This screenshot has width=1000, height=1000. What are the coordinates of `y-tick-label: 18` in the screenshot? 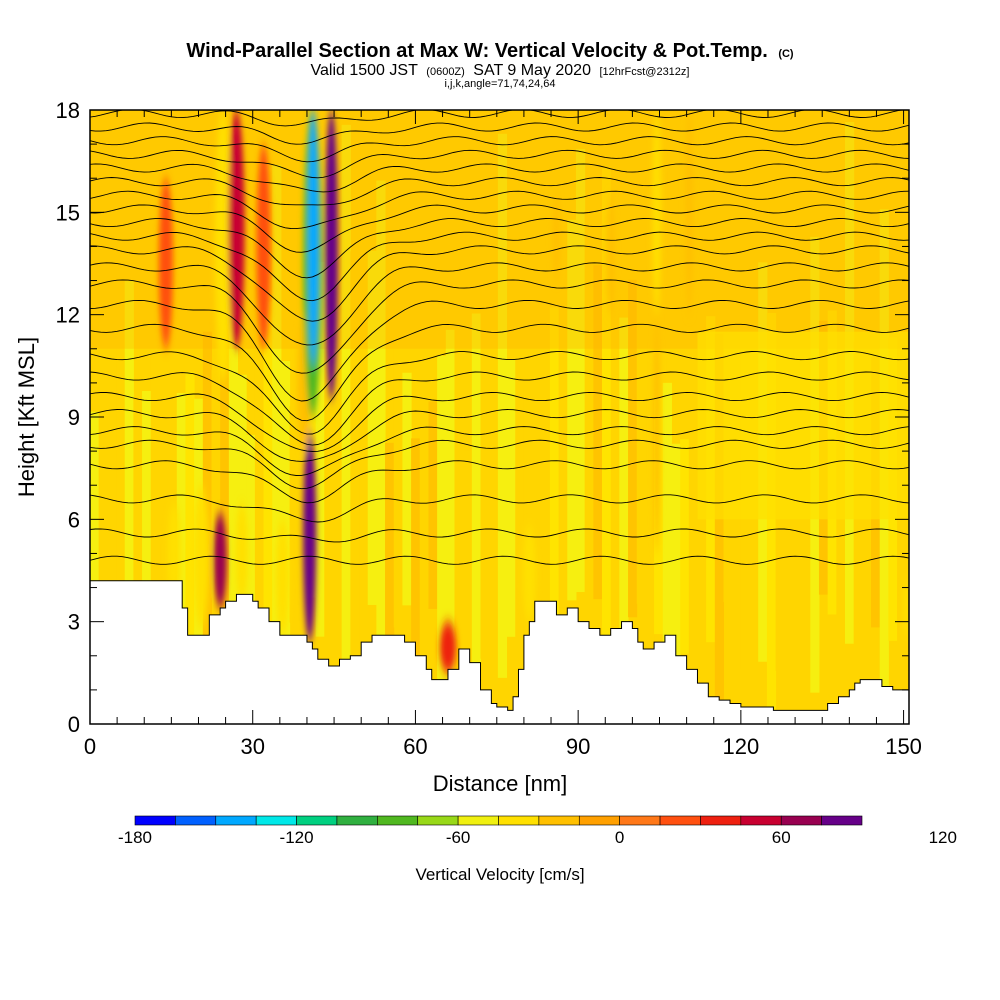 It's located at (68, 110).